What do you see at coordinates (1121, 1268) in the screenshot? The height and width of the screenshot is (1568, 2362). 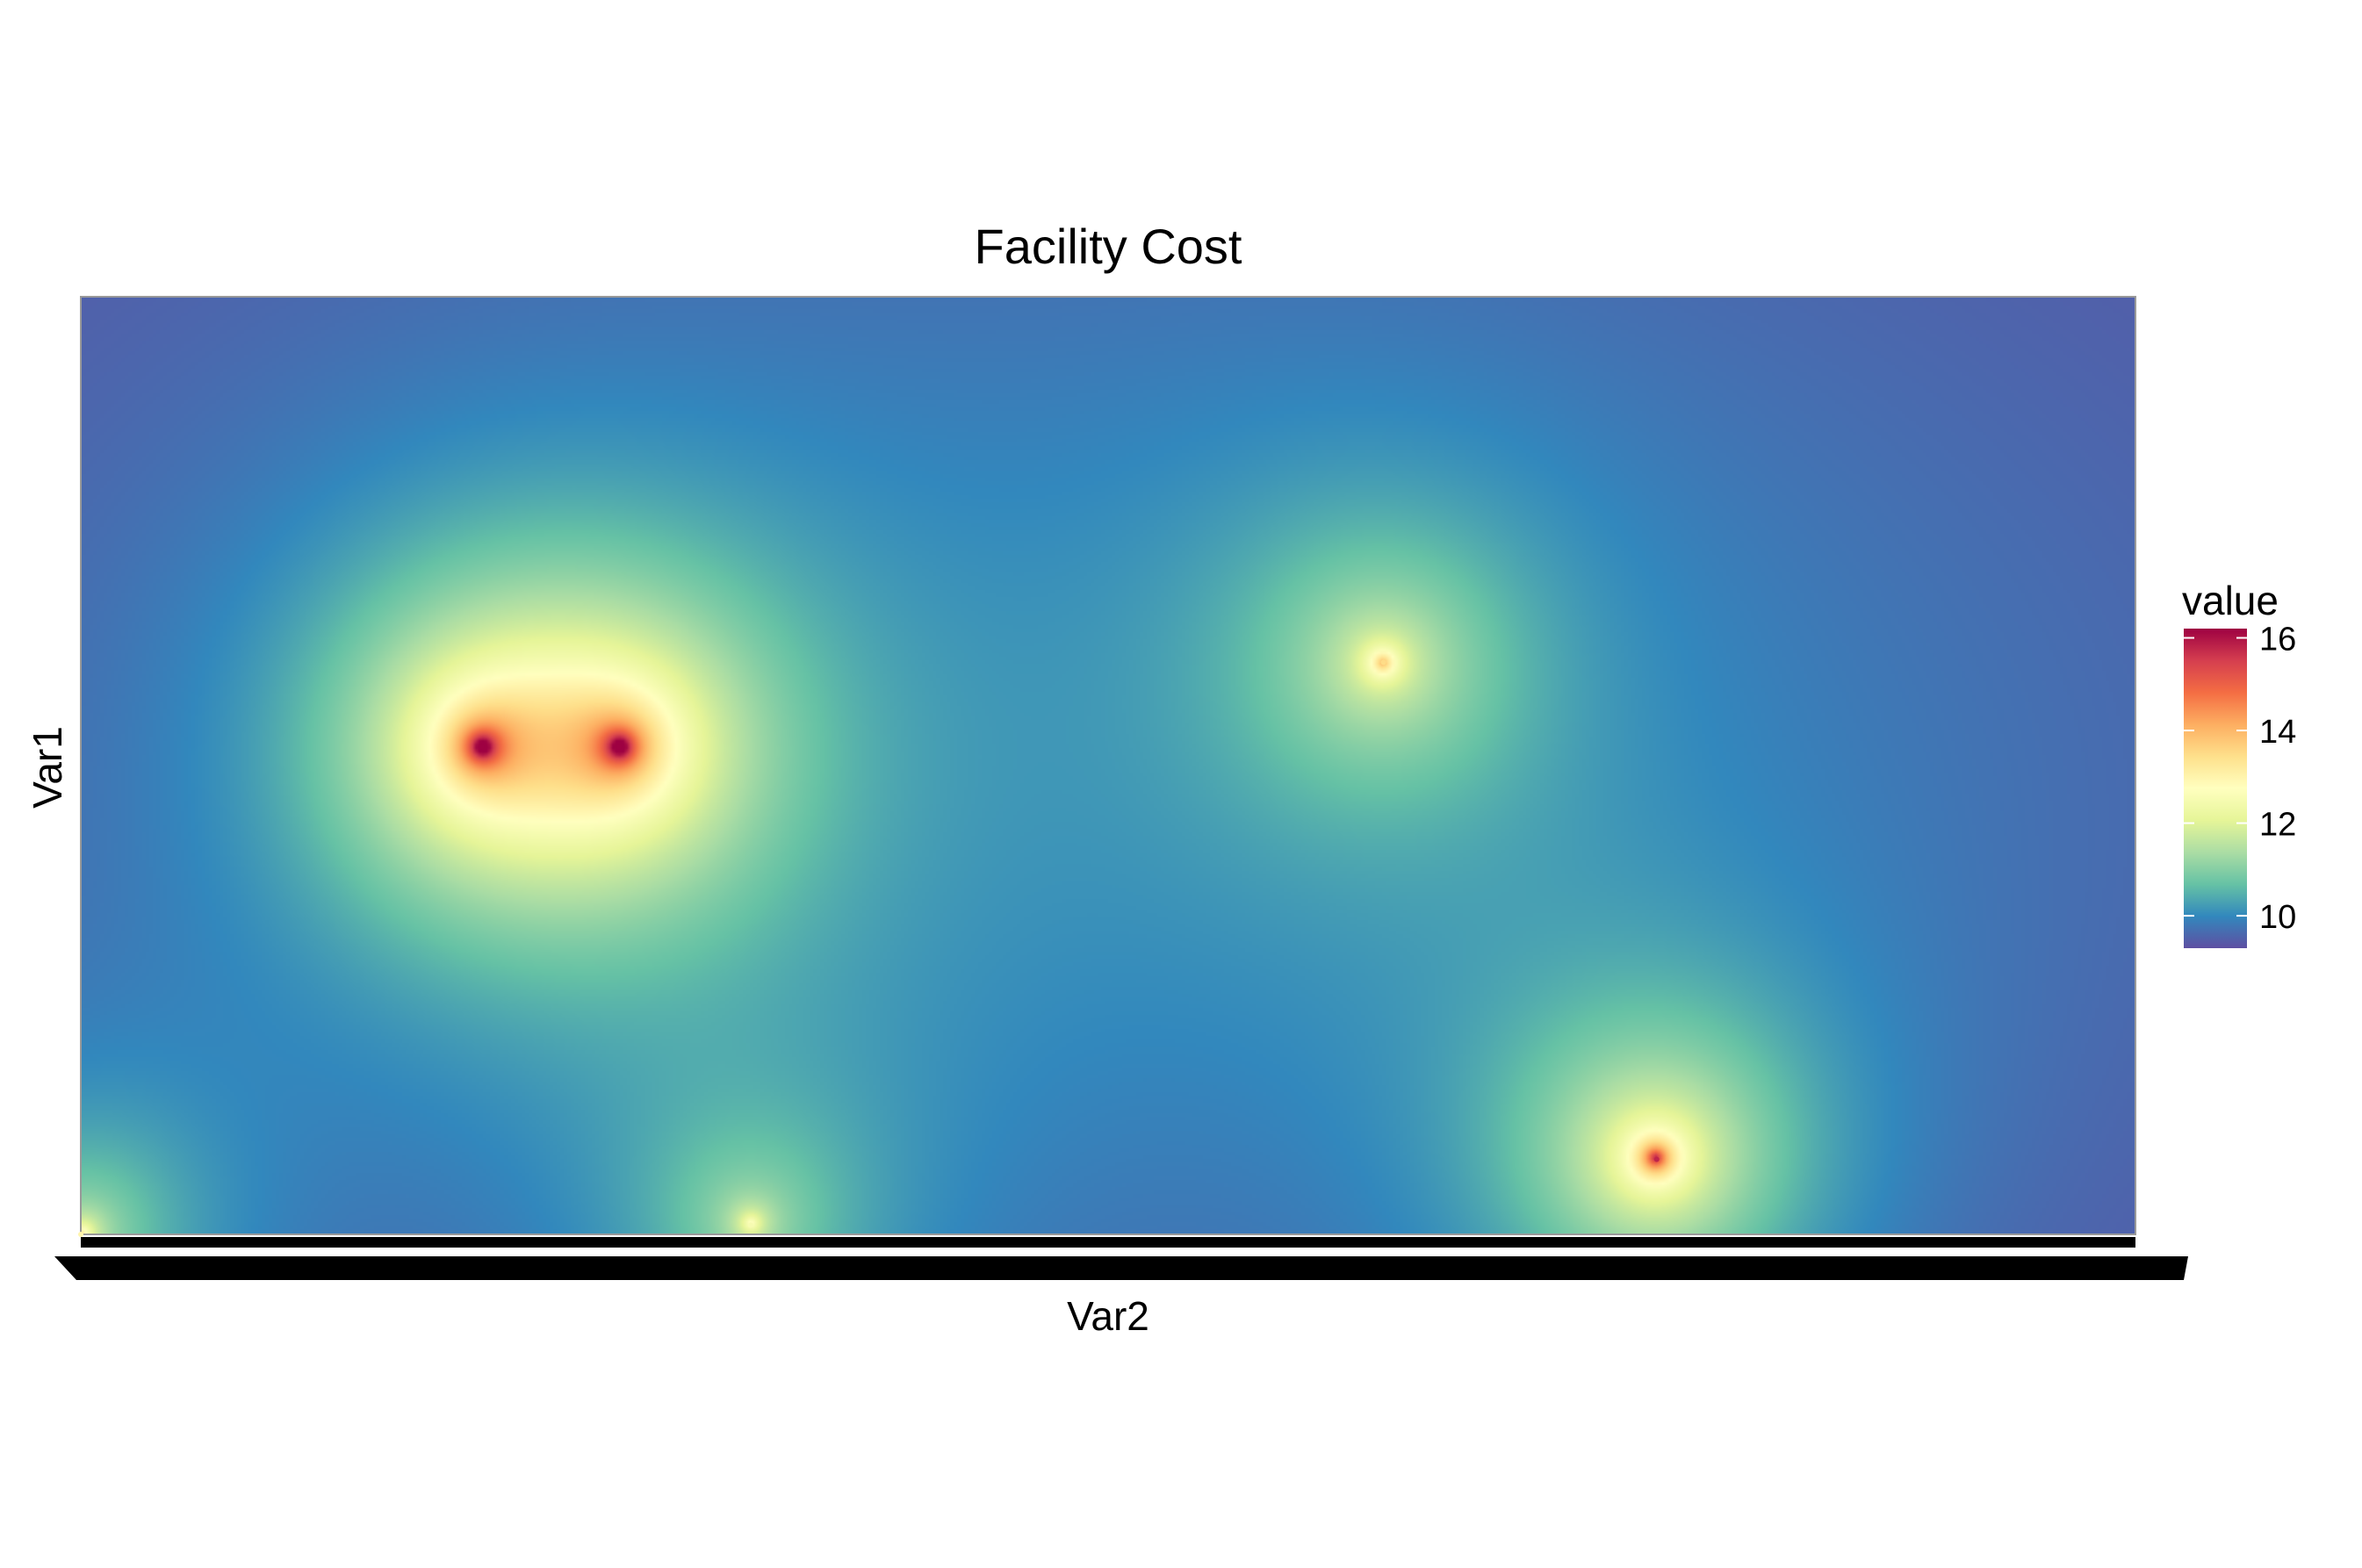 I see `x-tick-labels-overplotted` at bounding box center [1121, 1268].